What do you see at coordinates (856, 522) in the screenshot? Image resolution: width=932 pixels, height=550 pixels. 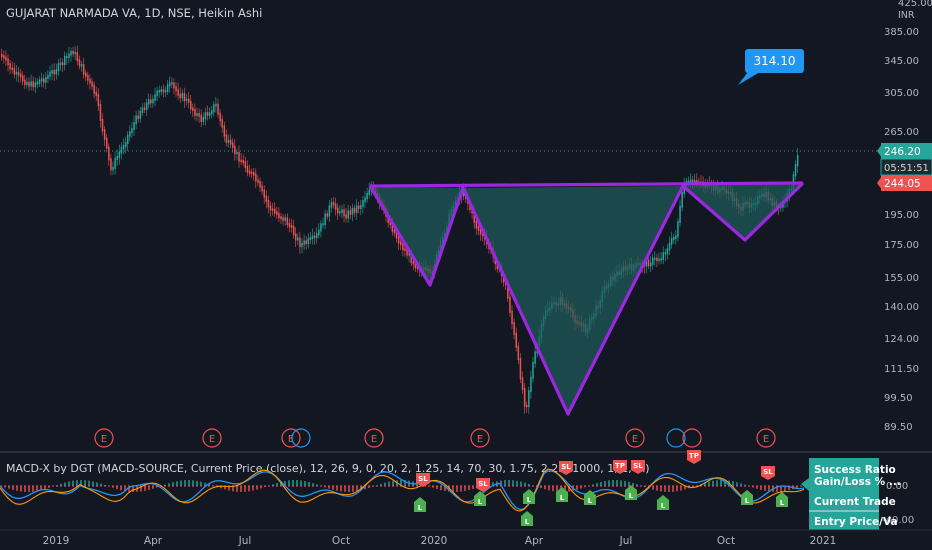 I see `stats-entry-price: Entry Price/Va` at bounding box center [856, 522].